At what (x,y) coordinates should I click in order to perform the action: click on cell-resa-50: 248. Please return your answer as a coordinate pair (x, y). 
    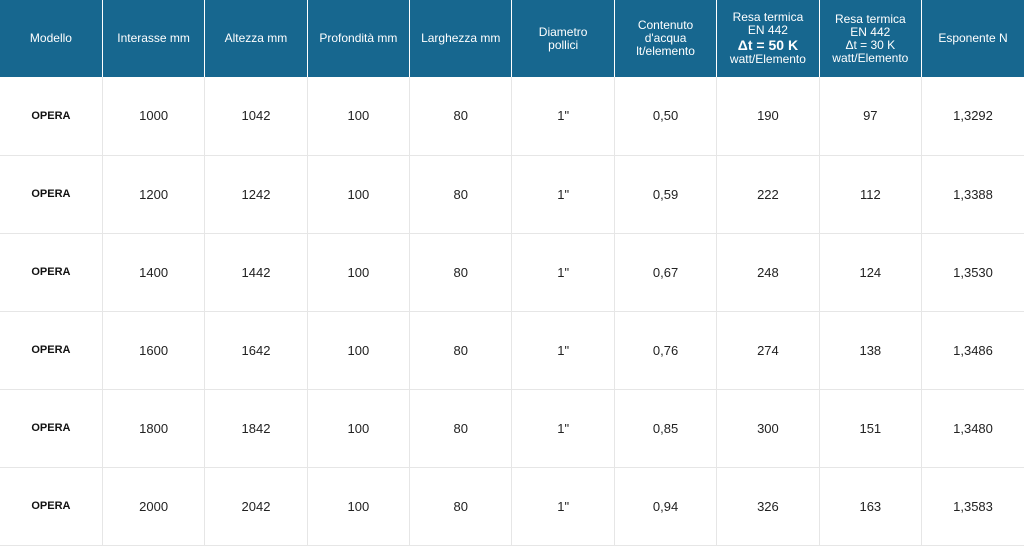
    Looking at the image, I should click on (768, 272).